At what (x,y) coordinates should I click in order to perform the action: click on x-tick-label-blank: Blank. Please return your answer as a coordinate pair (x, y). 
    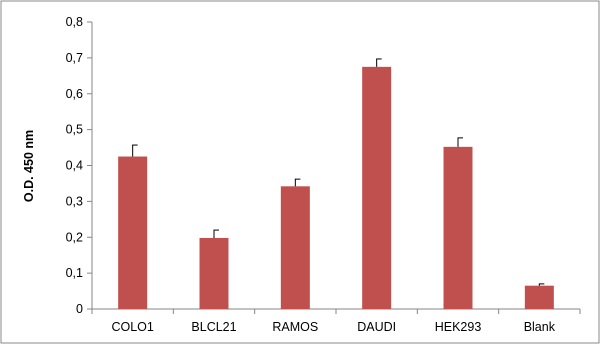
    Looking at the image, I should click on (540, 327).